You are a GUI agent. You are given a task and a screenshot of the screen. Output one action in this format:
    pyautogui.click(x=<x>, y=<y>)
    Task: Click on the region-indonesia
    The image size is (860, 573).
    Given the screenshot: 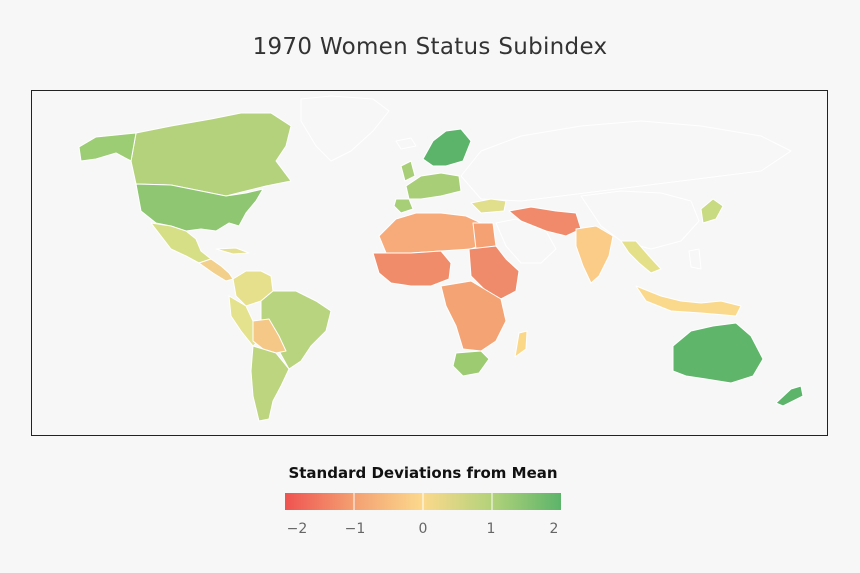 What is the action you would take?
    pyautogui.click(x=688, y=301)
    